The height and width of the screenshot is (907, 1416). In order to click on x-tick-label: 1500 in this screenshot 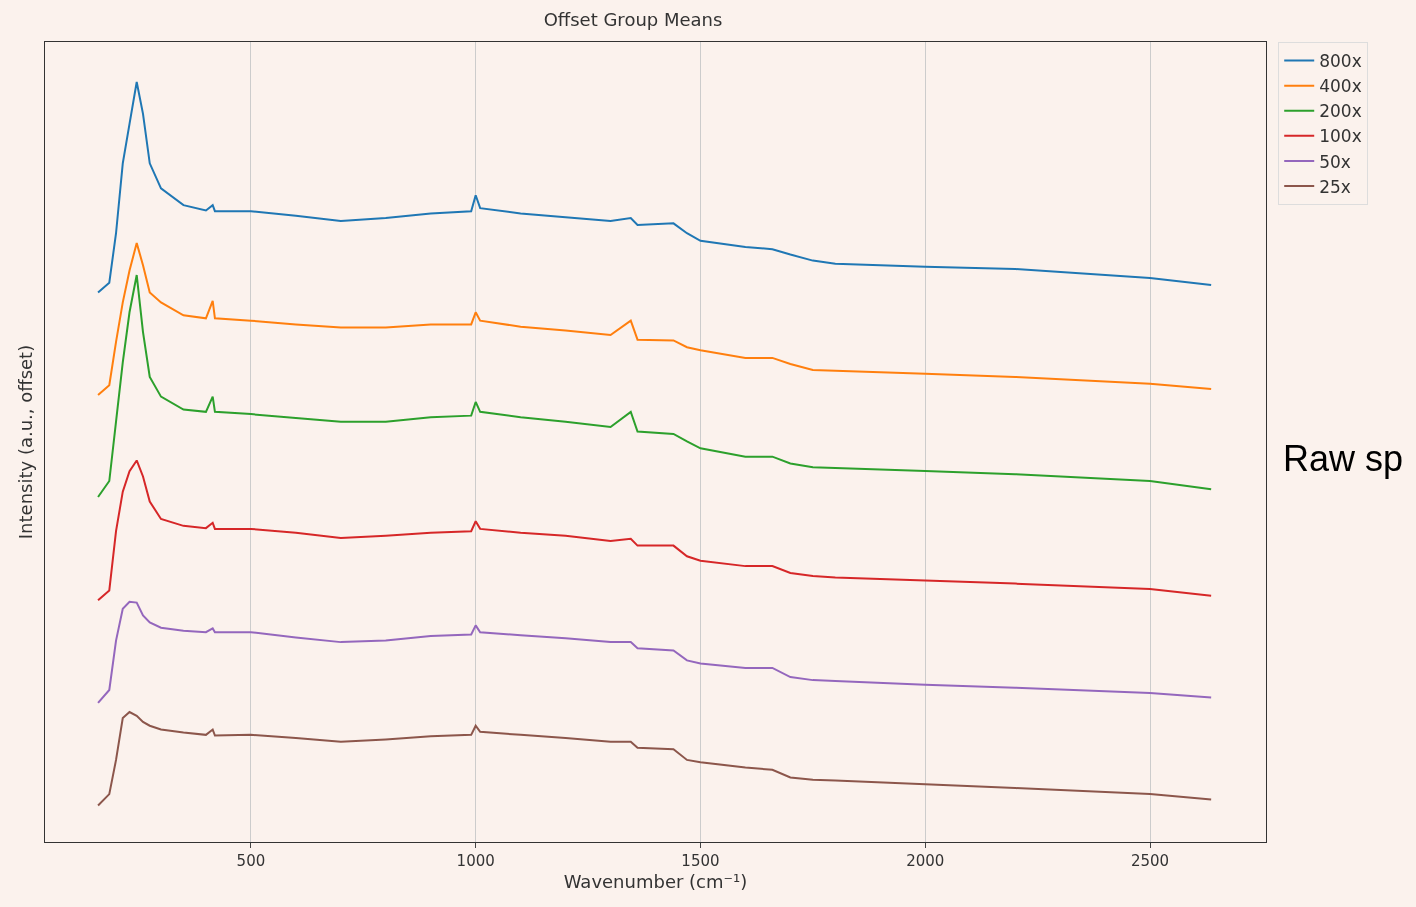, I will do `click(700, 861)`.